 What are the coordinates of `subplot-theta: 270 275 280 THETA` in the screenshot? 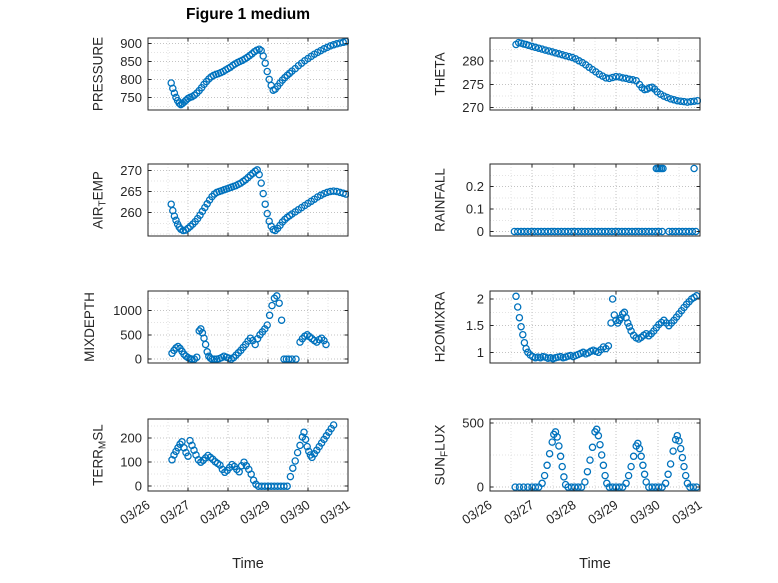 It's located at (567, 76).